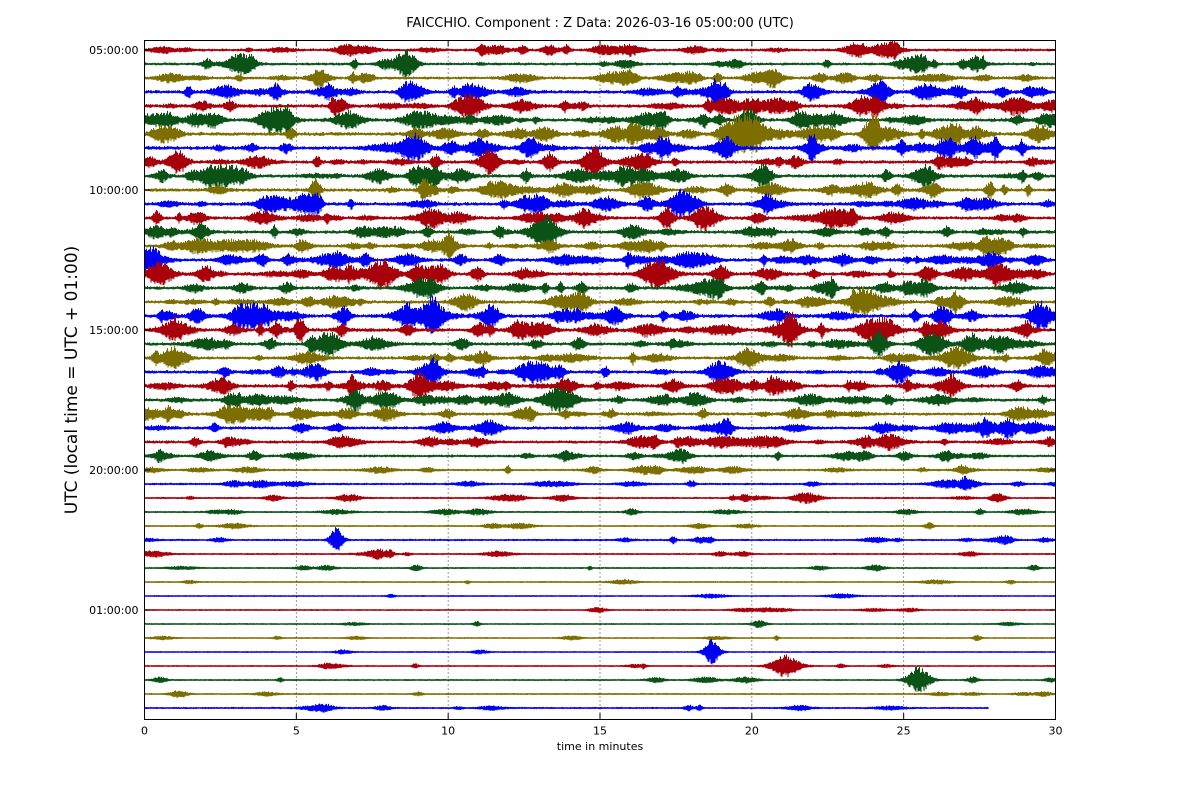 This screenshot has height=800, width=1200. What do you see at coordinates (144, 731) in the screenshot?
I see `x-tick-label: 0` at bounding box center [144, 731].